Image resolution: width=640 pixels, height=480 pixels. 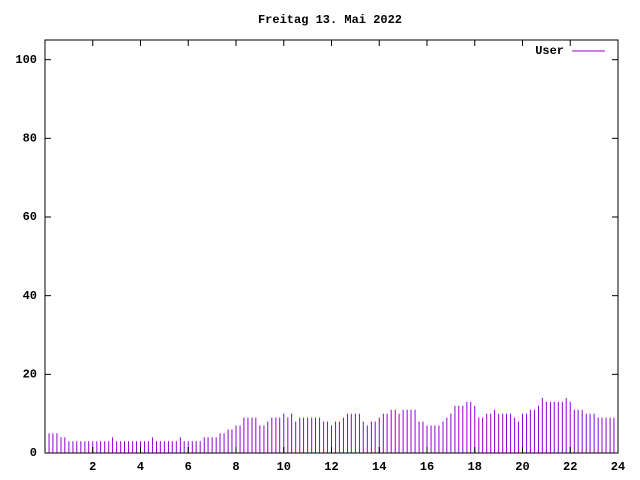 I want to click on x-tick-label: 4, so click(x=140, y=467).